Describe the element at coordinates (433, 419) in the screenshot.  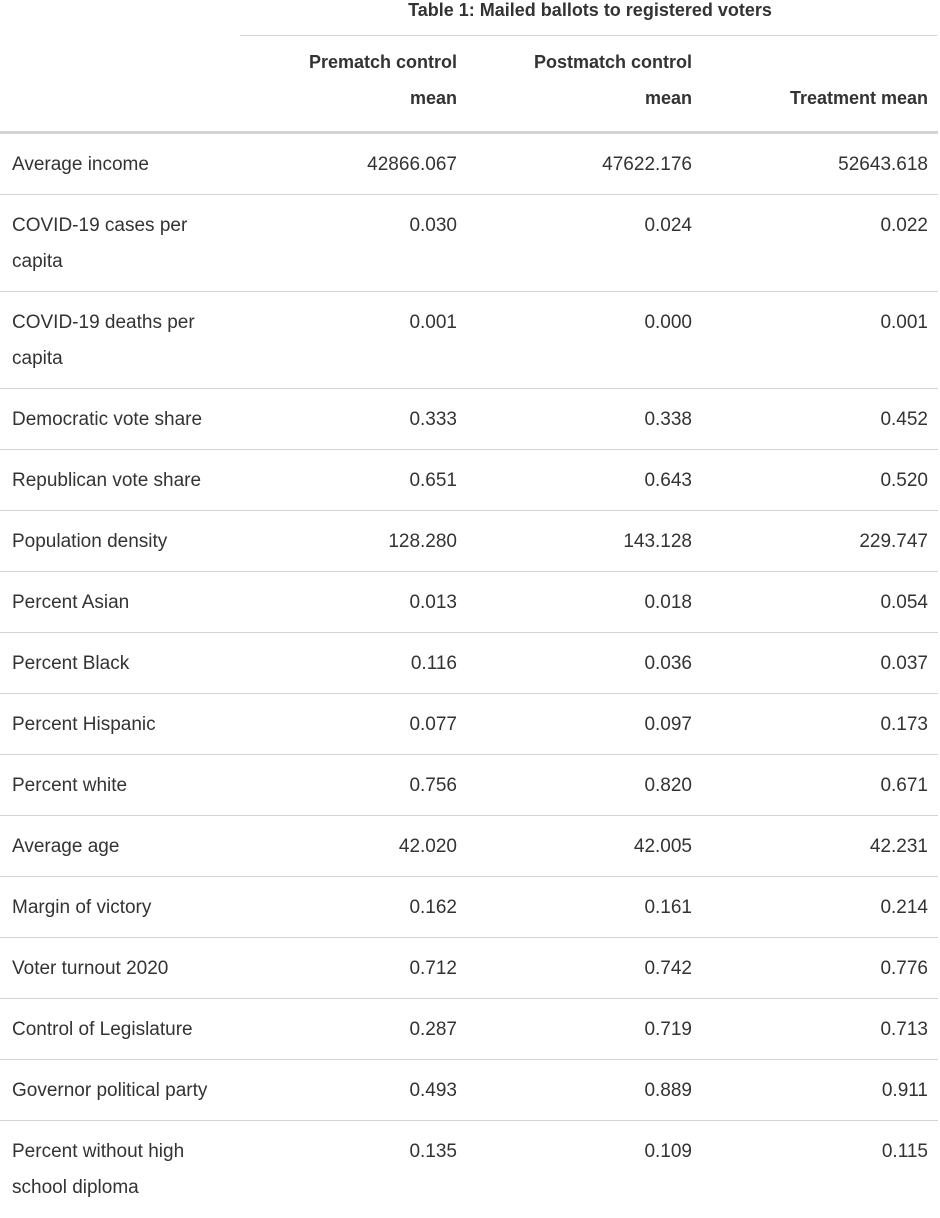
I see `prematch-value: 0.333` at that location.